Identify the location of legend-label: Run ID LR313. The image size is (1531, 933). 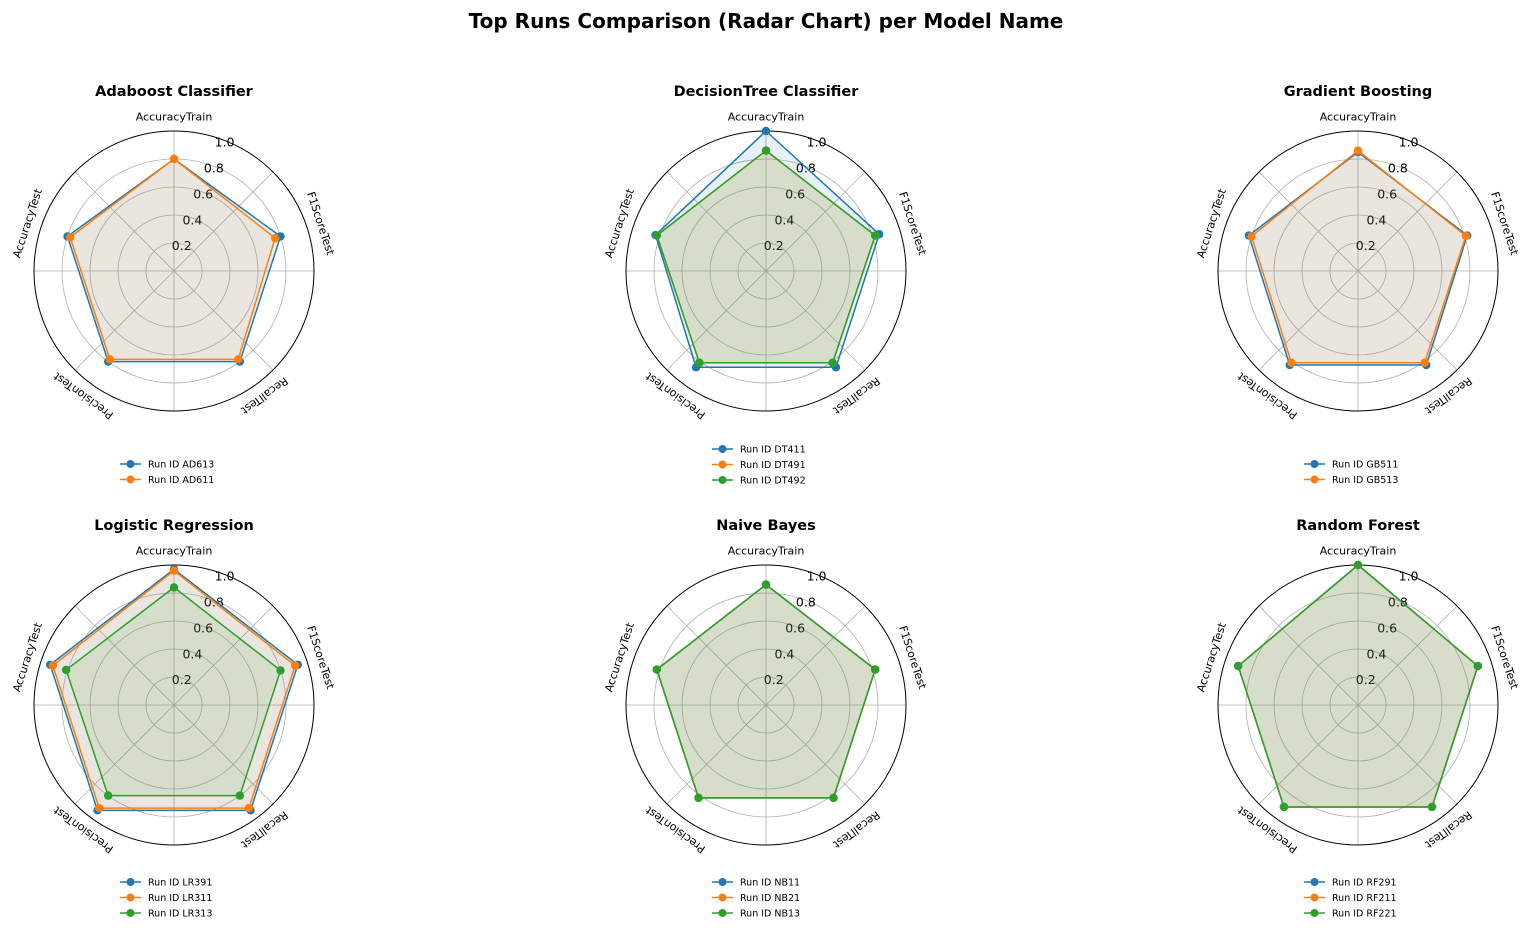
(180, 914).